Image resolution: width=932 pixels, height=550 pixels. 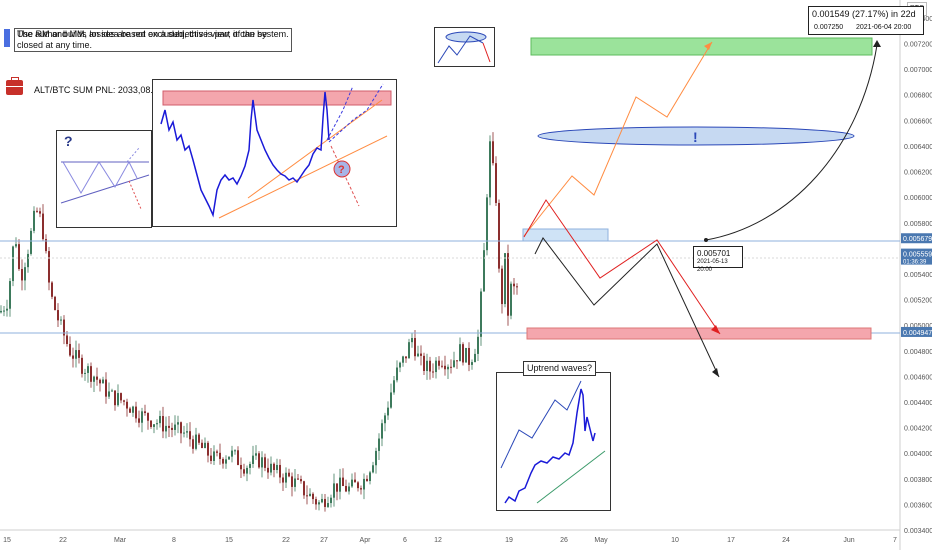 What do you see at coordinates (405, 540) in the screenshot?
I see `x-tick-label: 6` at bounding box center [405, 540].